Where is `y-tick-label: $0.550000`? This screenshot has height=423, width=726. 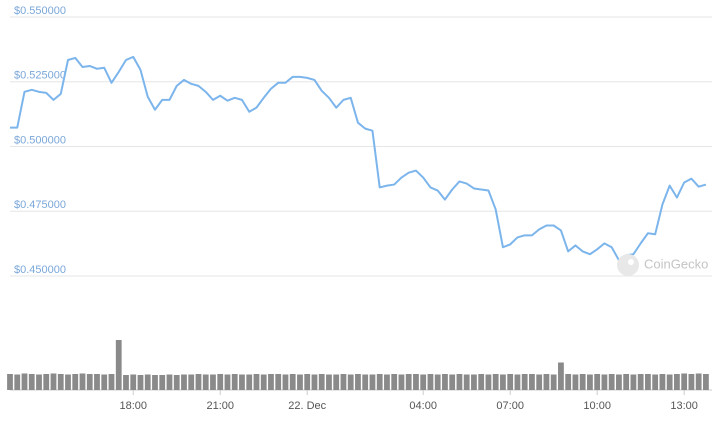
y-tick-label: $0.550000 is located at coordinates (40, 11).